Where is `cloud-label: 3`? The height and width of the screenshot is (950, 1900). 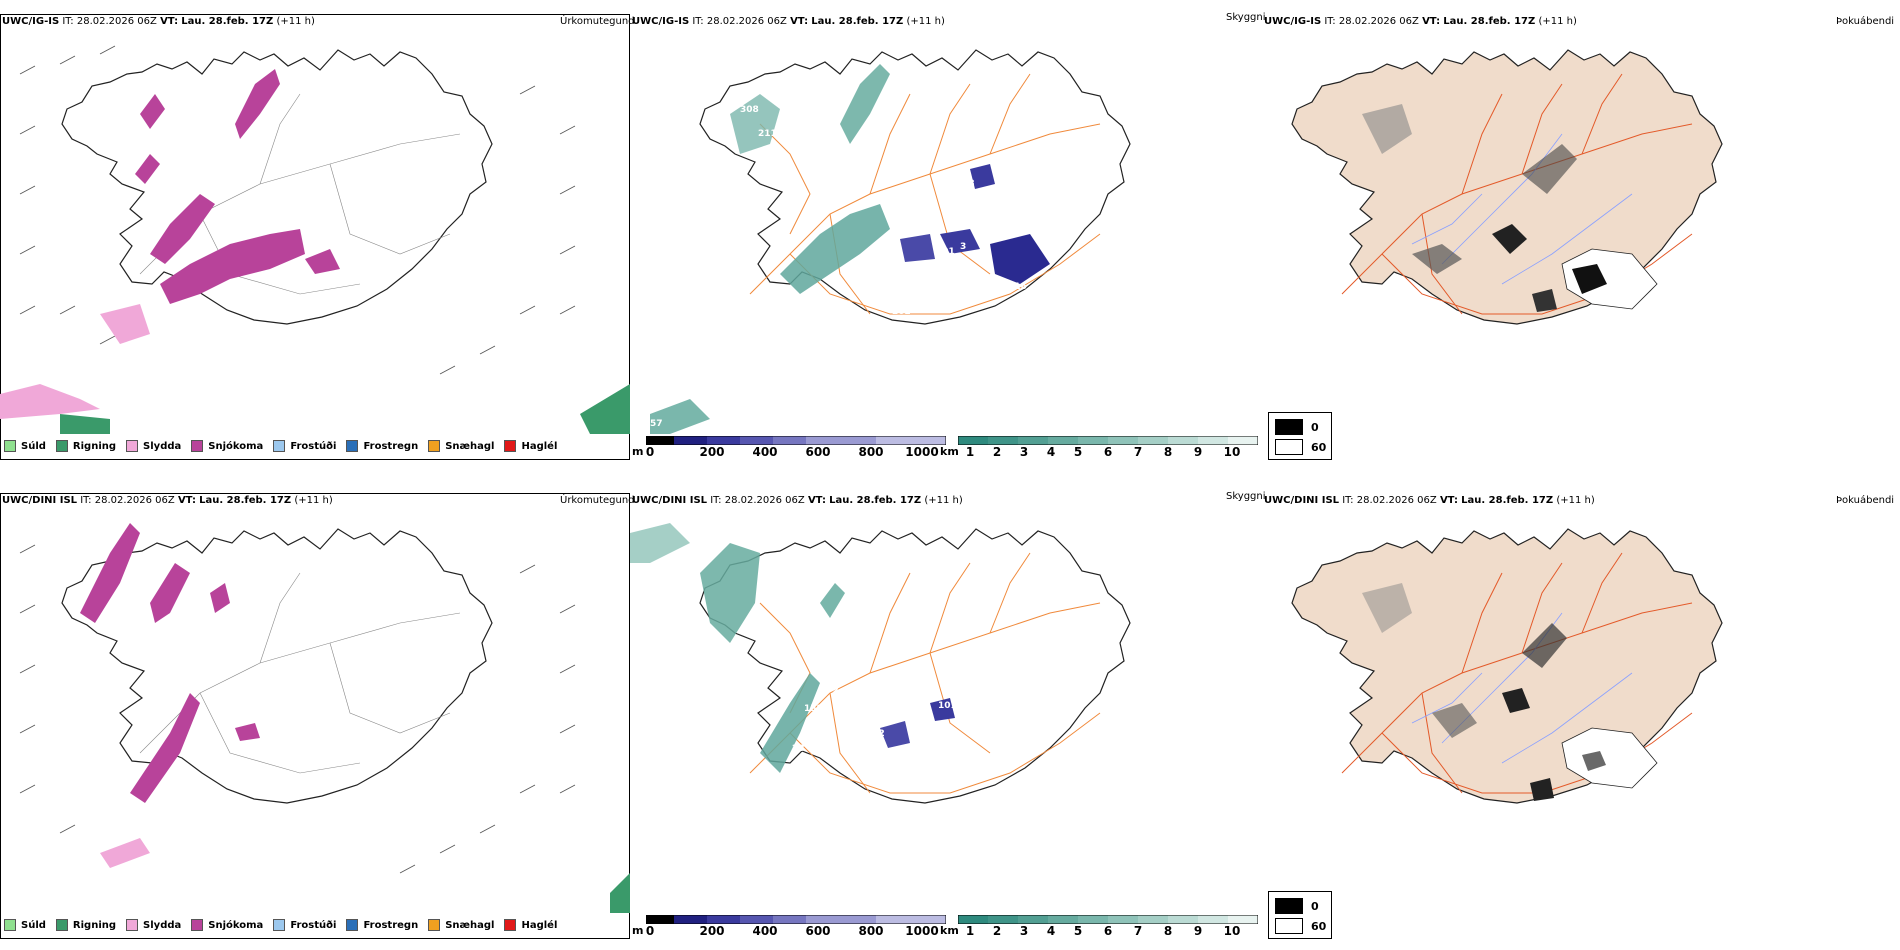 cloud-label: 3 is located at coordinates (963, 247).